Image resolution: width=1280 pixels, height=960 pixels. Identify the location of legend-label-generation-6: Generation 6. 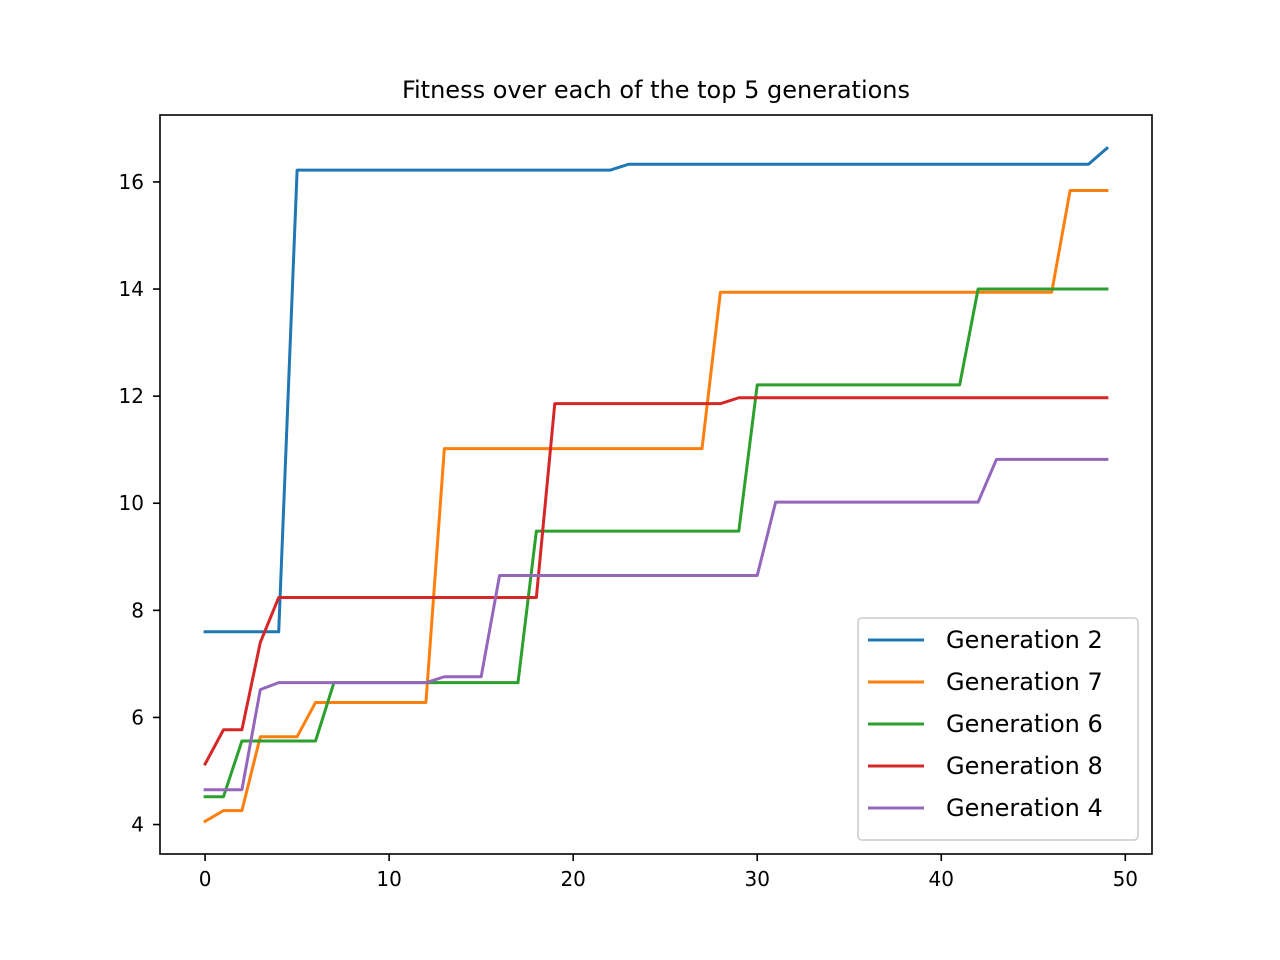
(1024, 724).